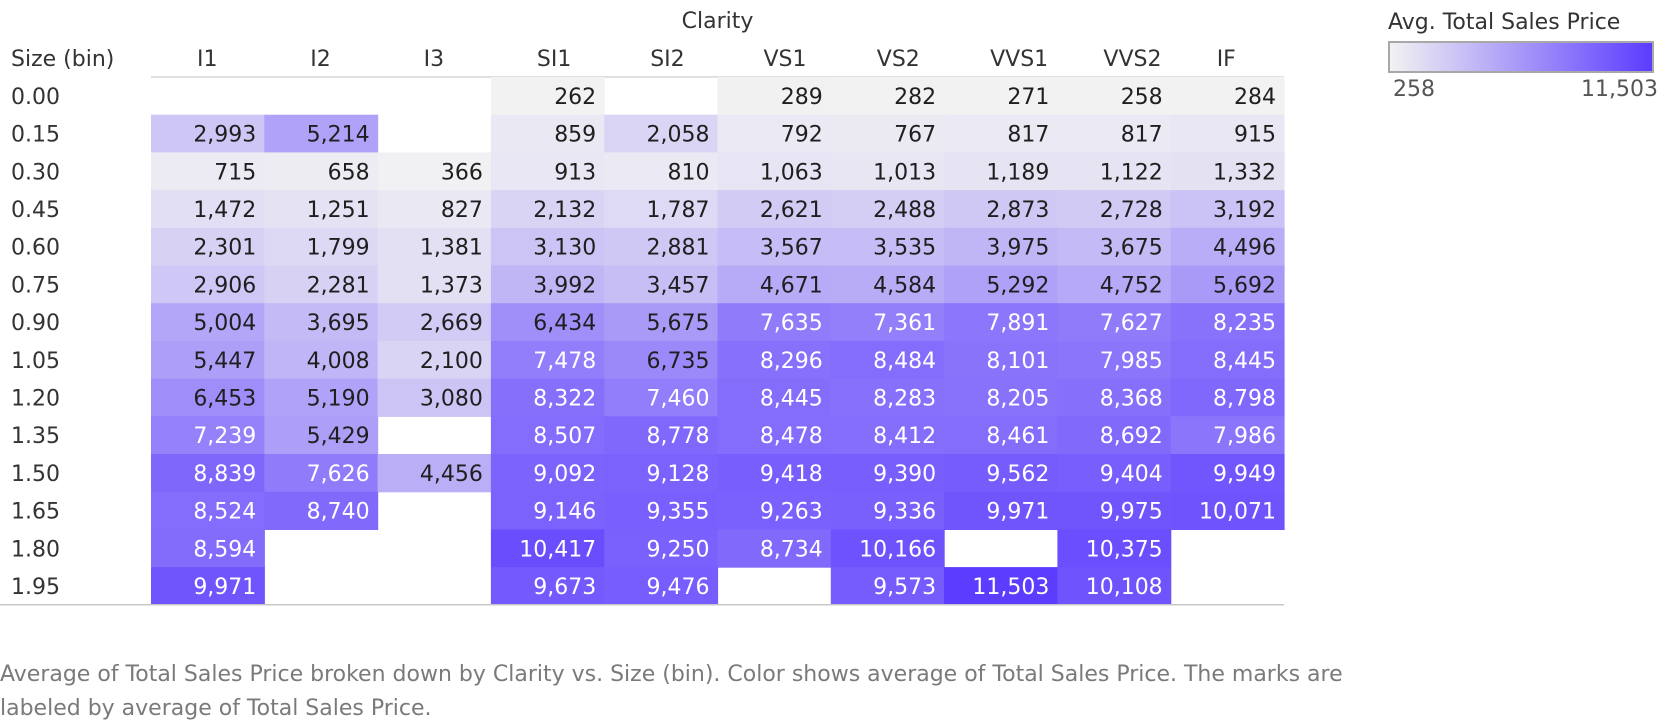  What do you see at coordinates (678, 135) in the screenshot?
I see `cell-value-label: 2,058` at bounding box center [678, 135].